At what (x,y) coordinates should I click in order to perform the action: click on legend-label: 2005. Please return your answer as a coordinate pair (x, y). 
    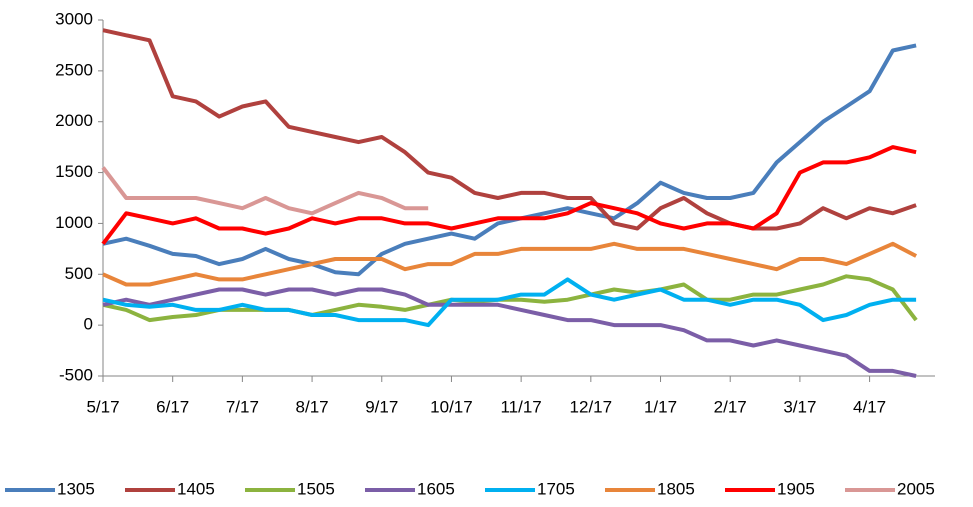
    Looking at the image, I should click on (916, 488).